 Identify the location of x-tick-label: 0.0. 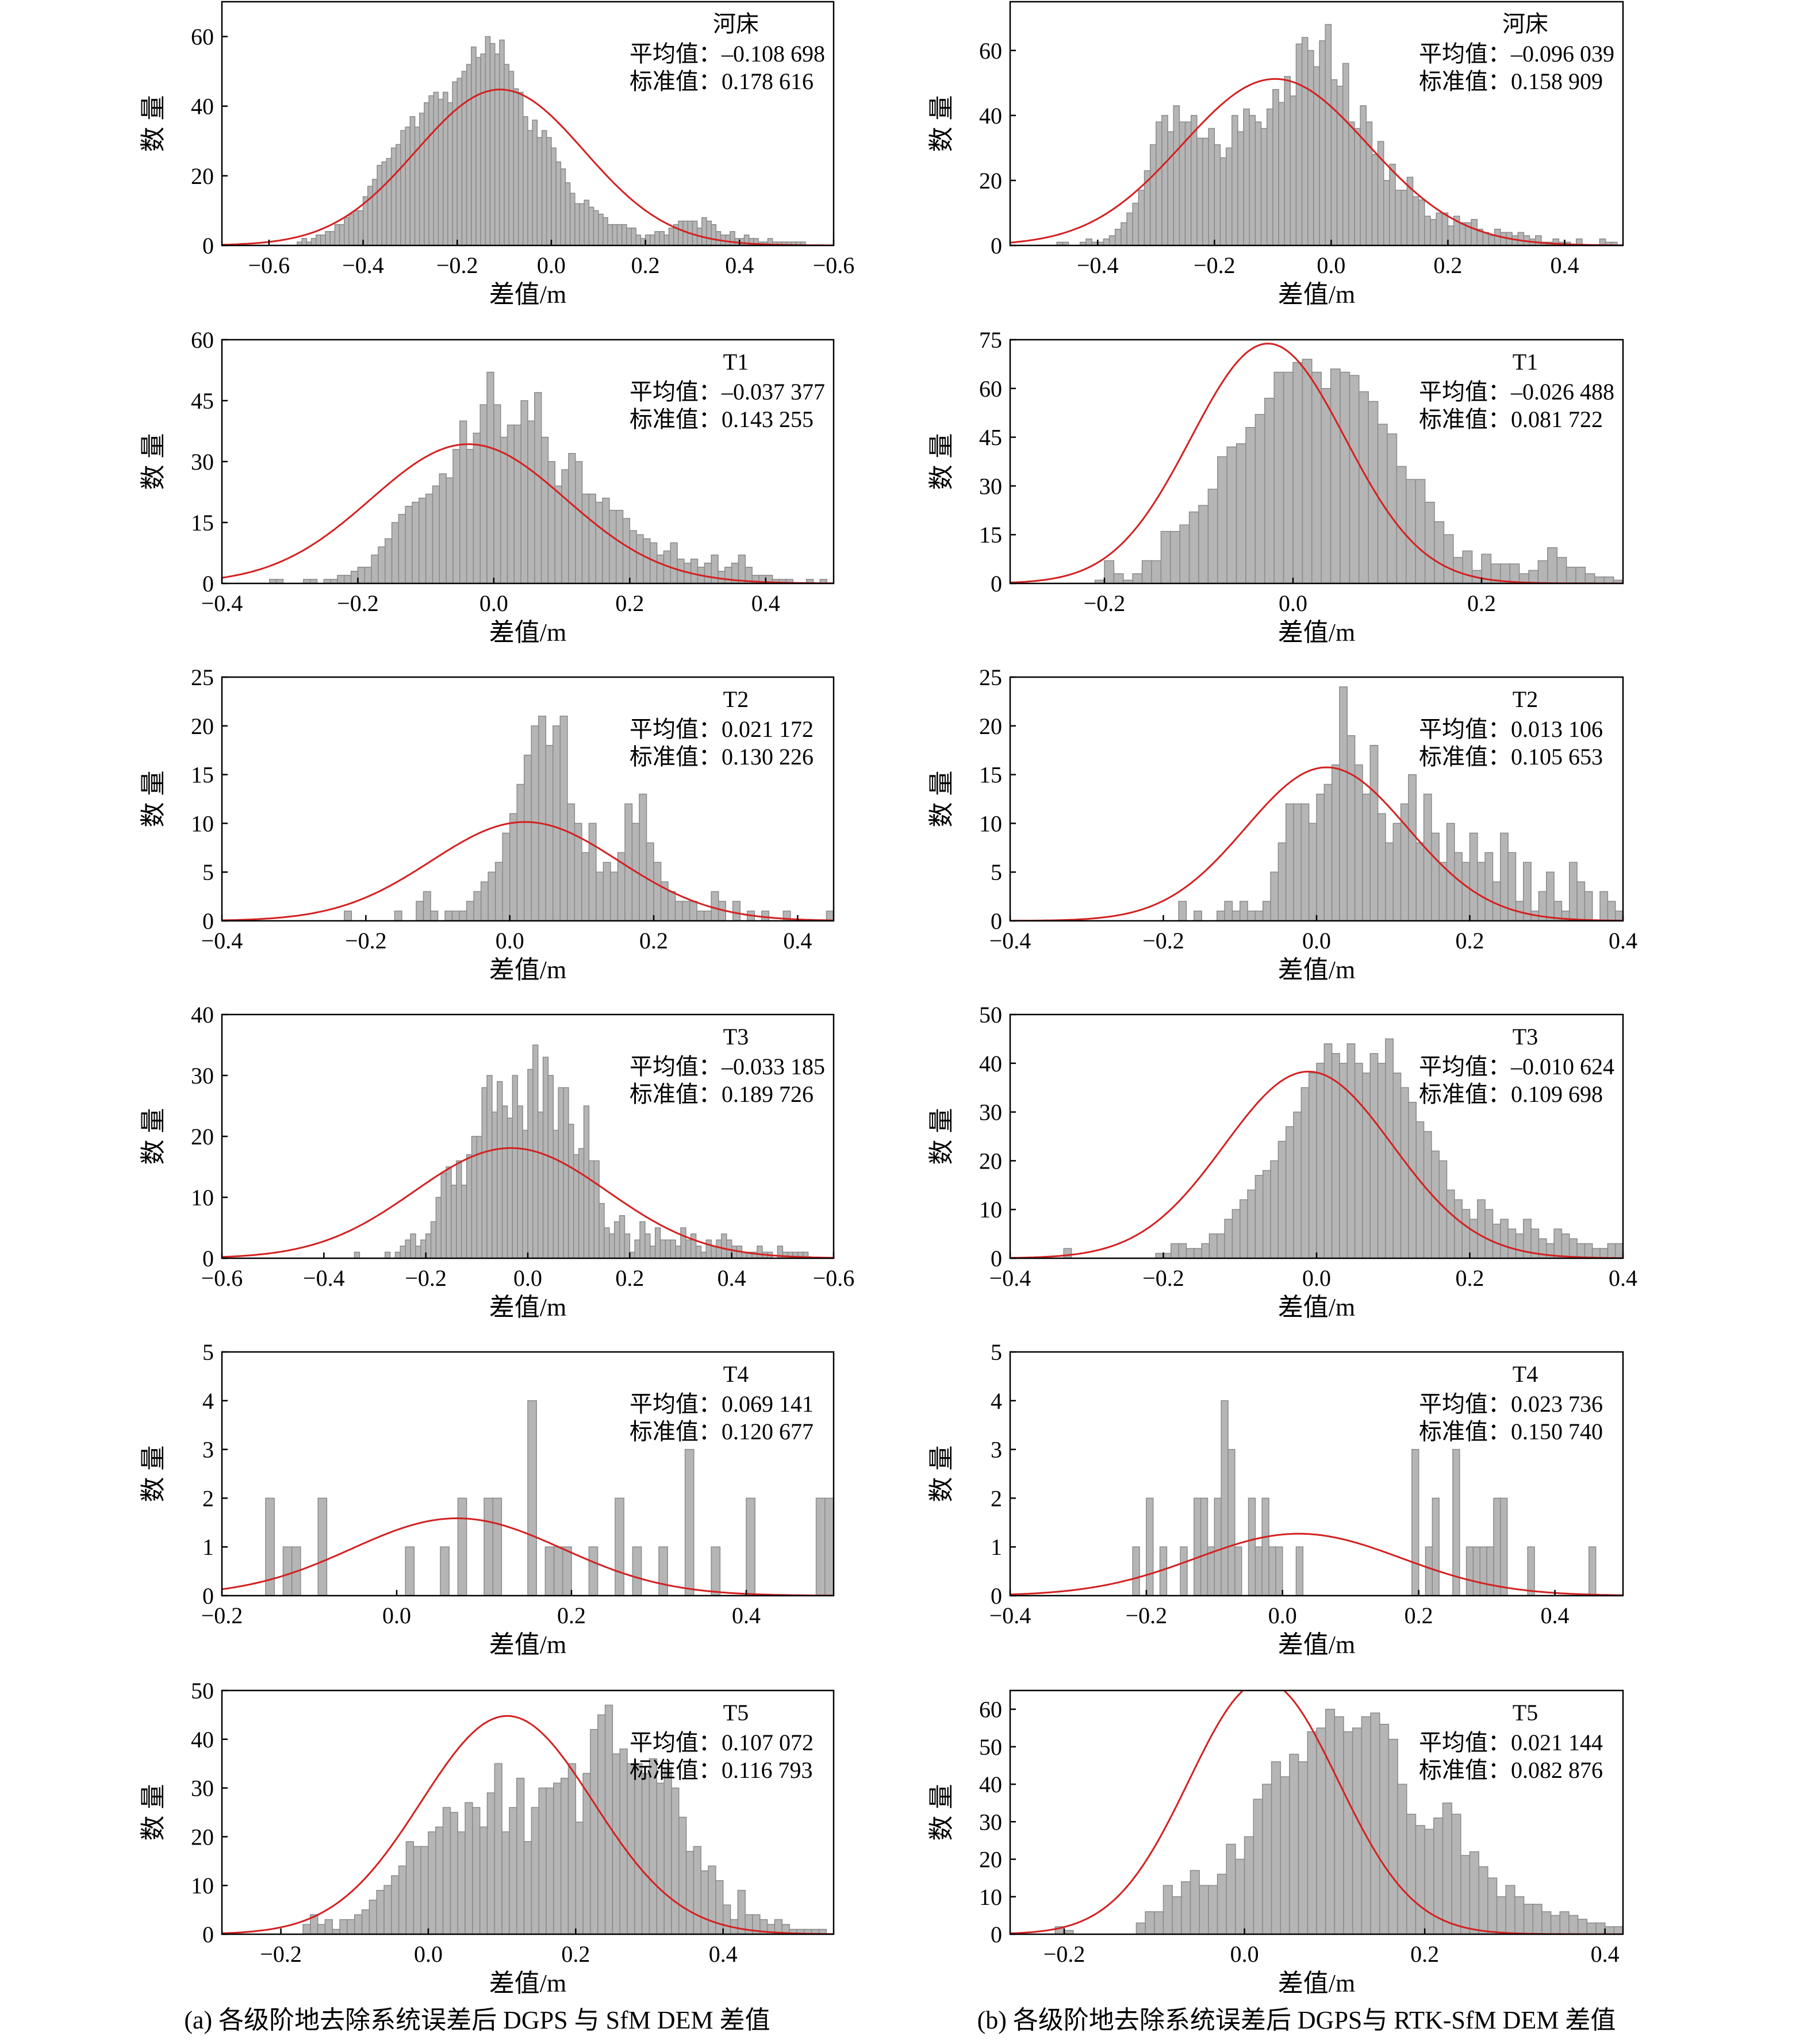
(1245, 1954).